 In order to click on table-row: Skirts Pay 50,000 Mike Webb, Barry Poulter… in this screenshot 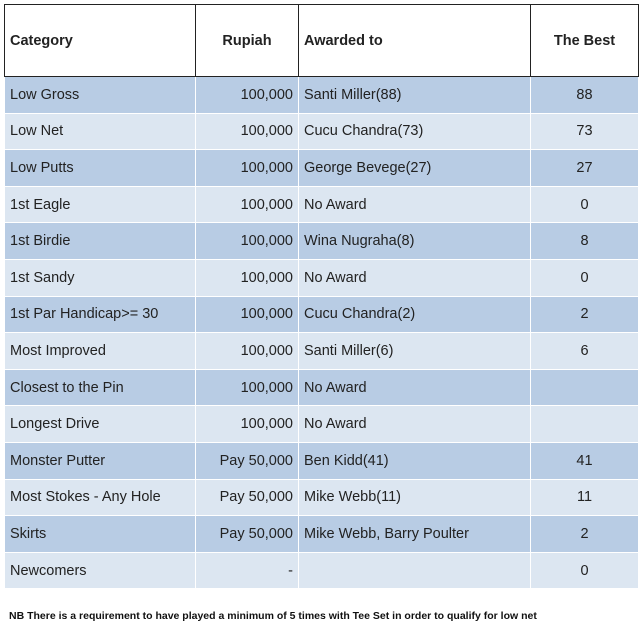, I will do `click(321, 534)`.